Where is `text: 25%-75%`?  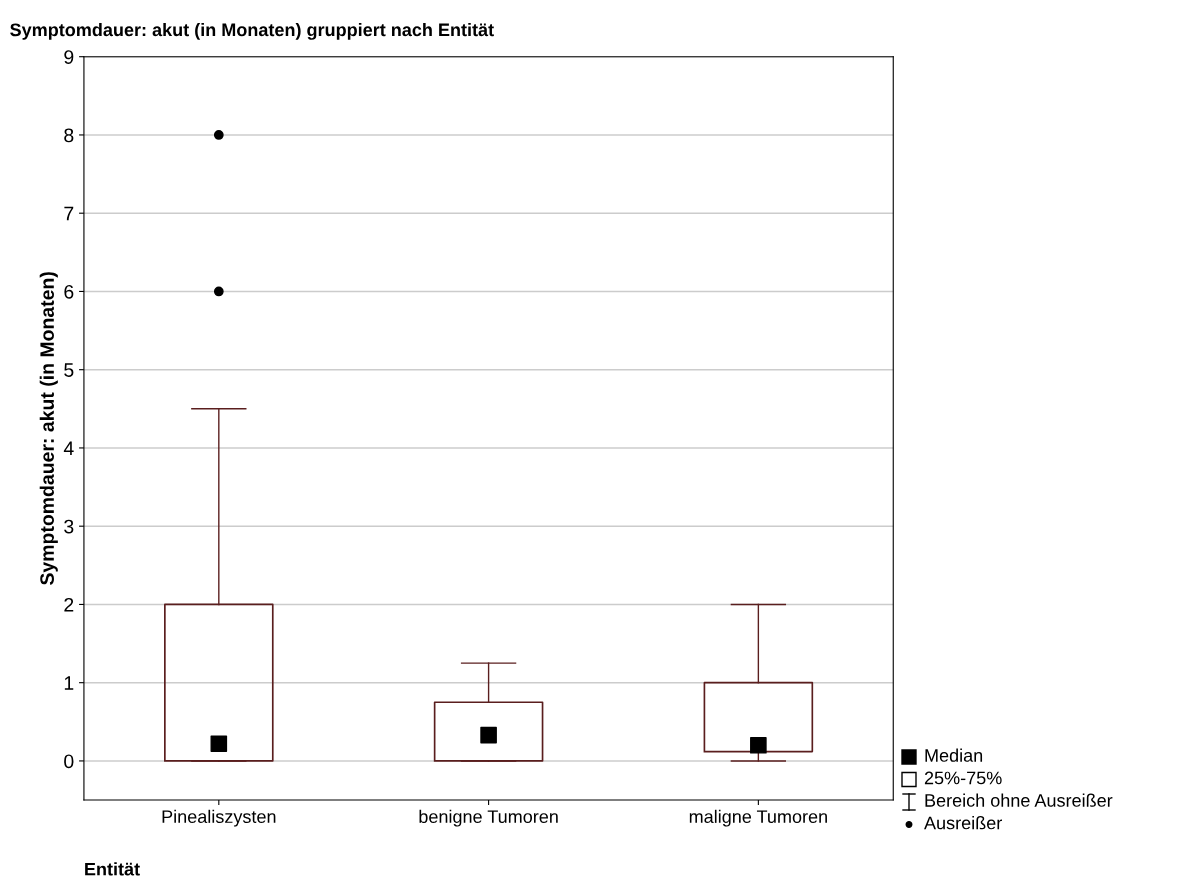
text: 25%-75% is located at coordinates (963, 778).